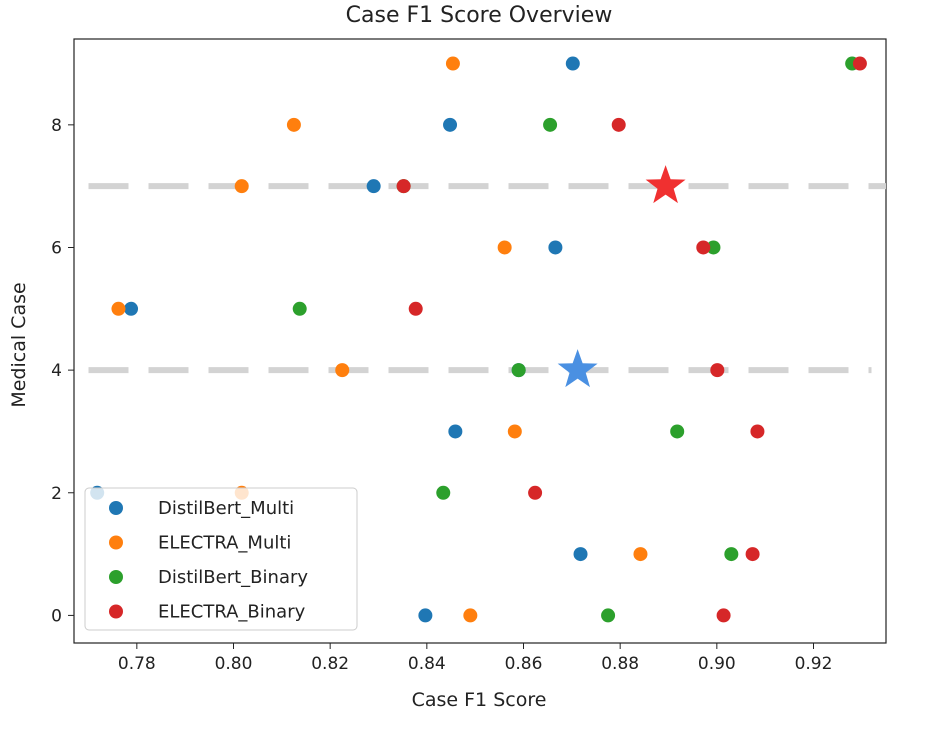 This screenshot has height=731, width=946. Describe the element at coordinates (620, 664) in the screenshot. I see `x-tick-label: 0.88` at that location.